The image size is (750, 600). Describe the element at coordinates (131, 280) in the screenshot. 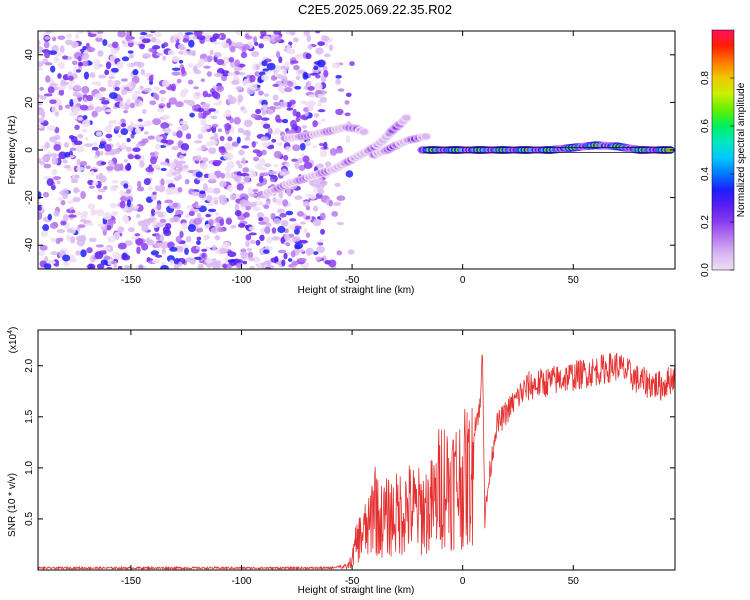

I see `x-tick-label: -150` at that location.